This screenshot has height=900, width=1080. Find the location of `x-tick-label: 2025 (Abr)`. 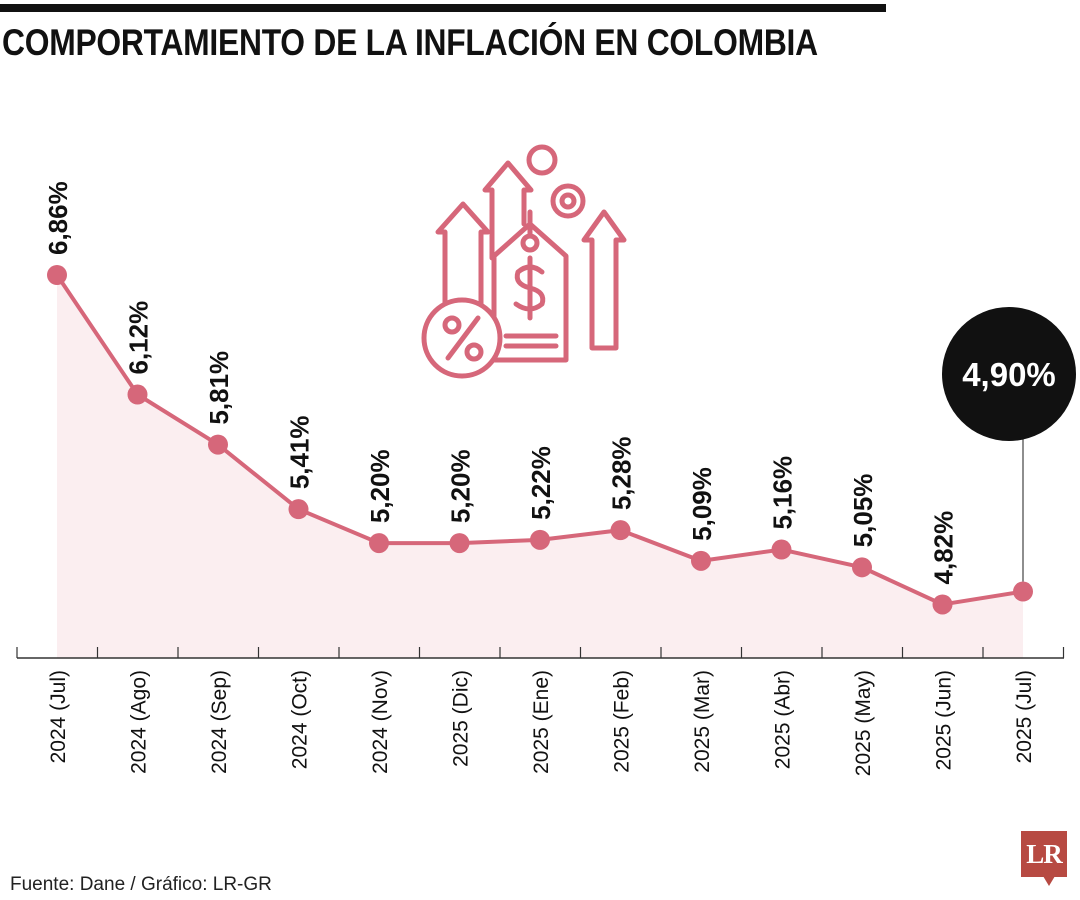

x-tick-label: 2025 (Abr) is located at coordinates (783, 719).